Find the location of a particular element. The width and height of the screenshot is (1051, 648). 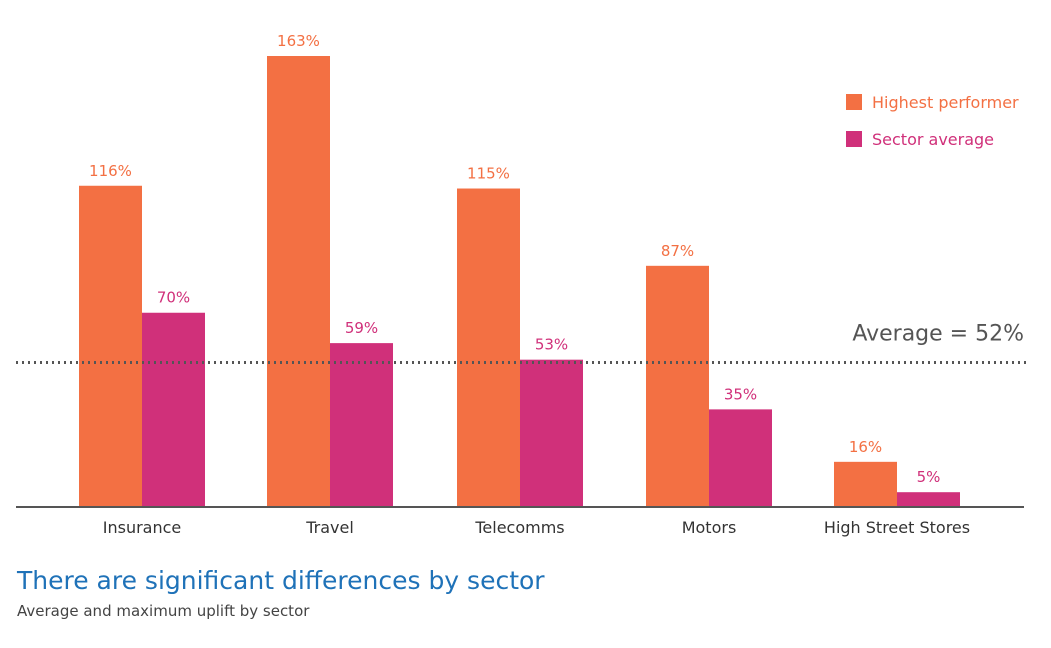

category-label: Motors is located at coordinates (709, 527).